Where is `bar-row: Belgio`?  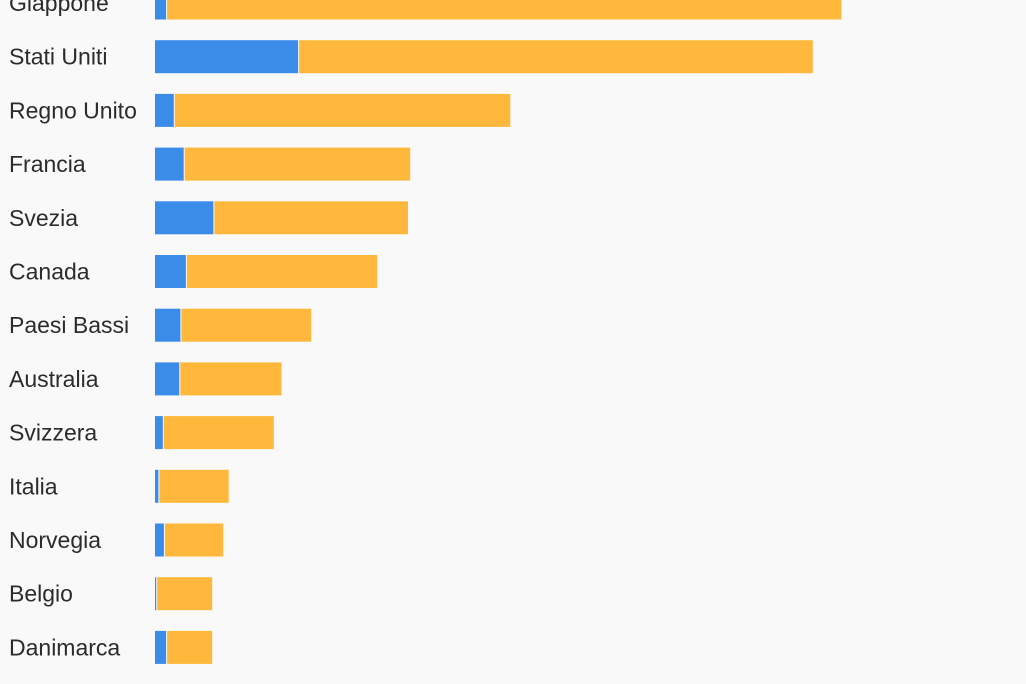
bar-row: Belgio is located at coordinates (111, 594).